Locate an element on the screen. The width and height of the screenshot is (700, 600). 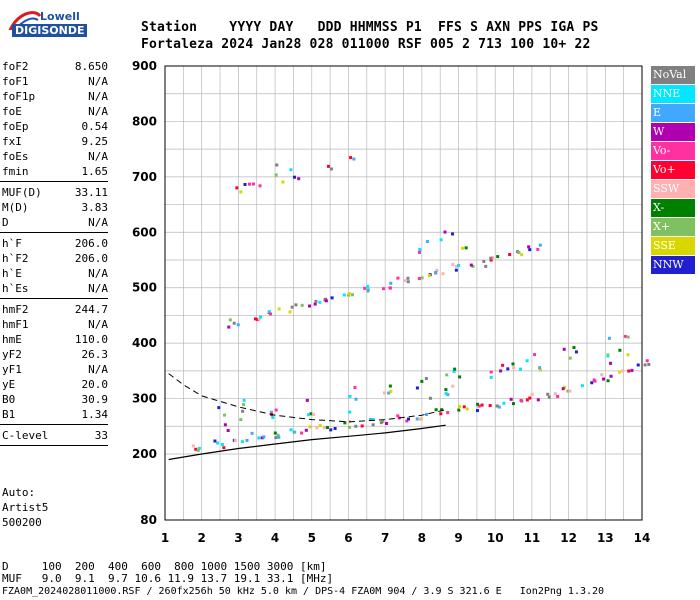
y-tick-label: 800 is located at coordinates (144, 121).